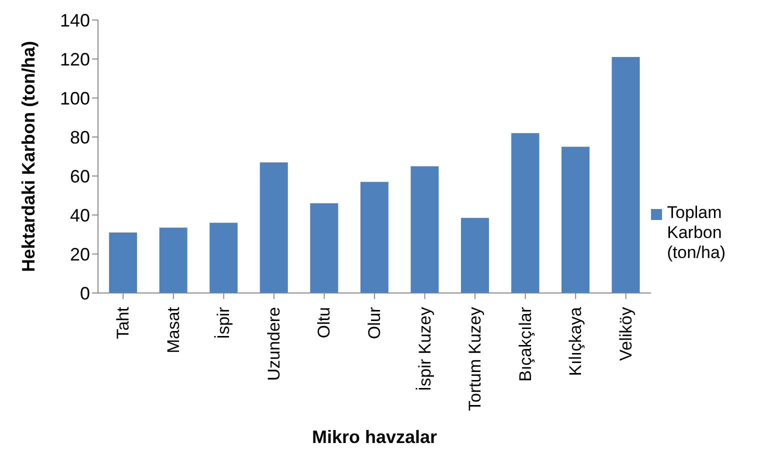 This screenshot has height=457, width=781. What do you see at coordinates (525, 344) in the screenshot?
I see `x-tick-label: Bıçakçılar` at bounding box center [525, 344].